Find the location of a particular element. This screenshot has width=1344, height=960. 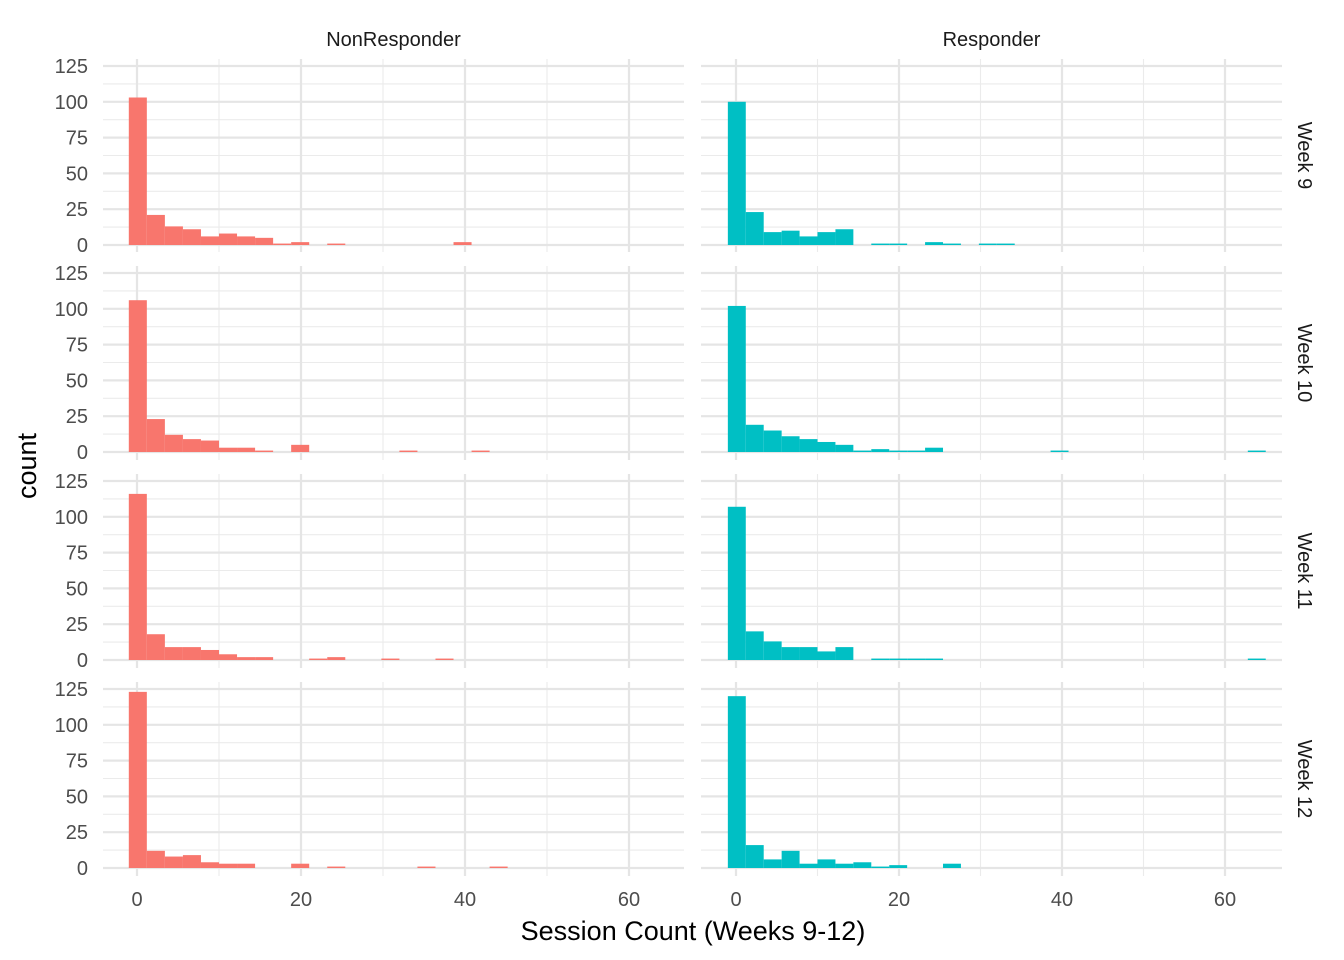

y-tick-label: 50 is located at coordinates (77, 174).